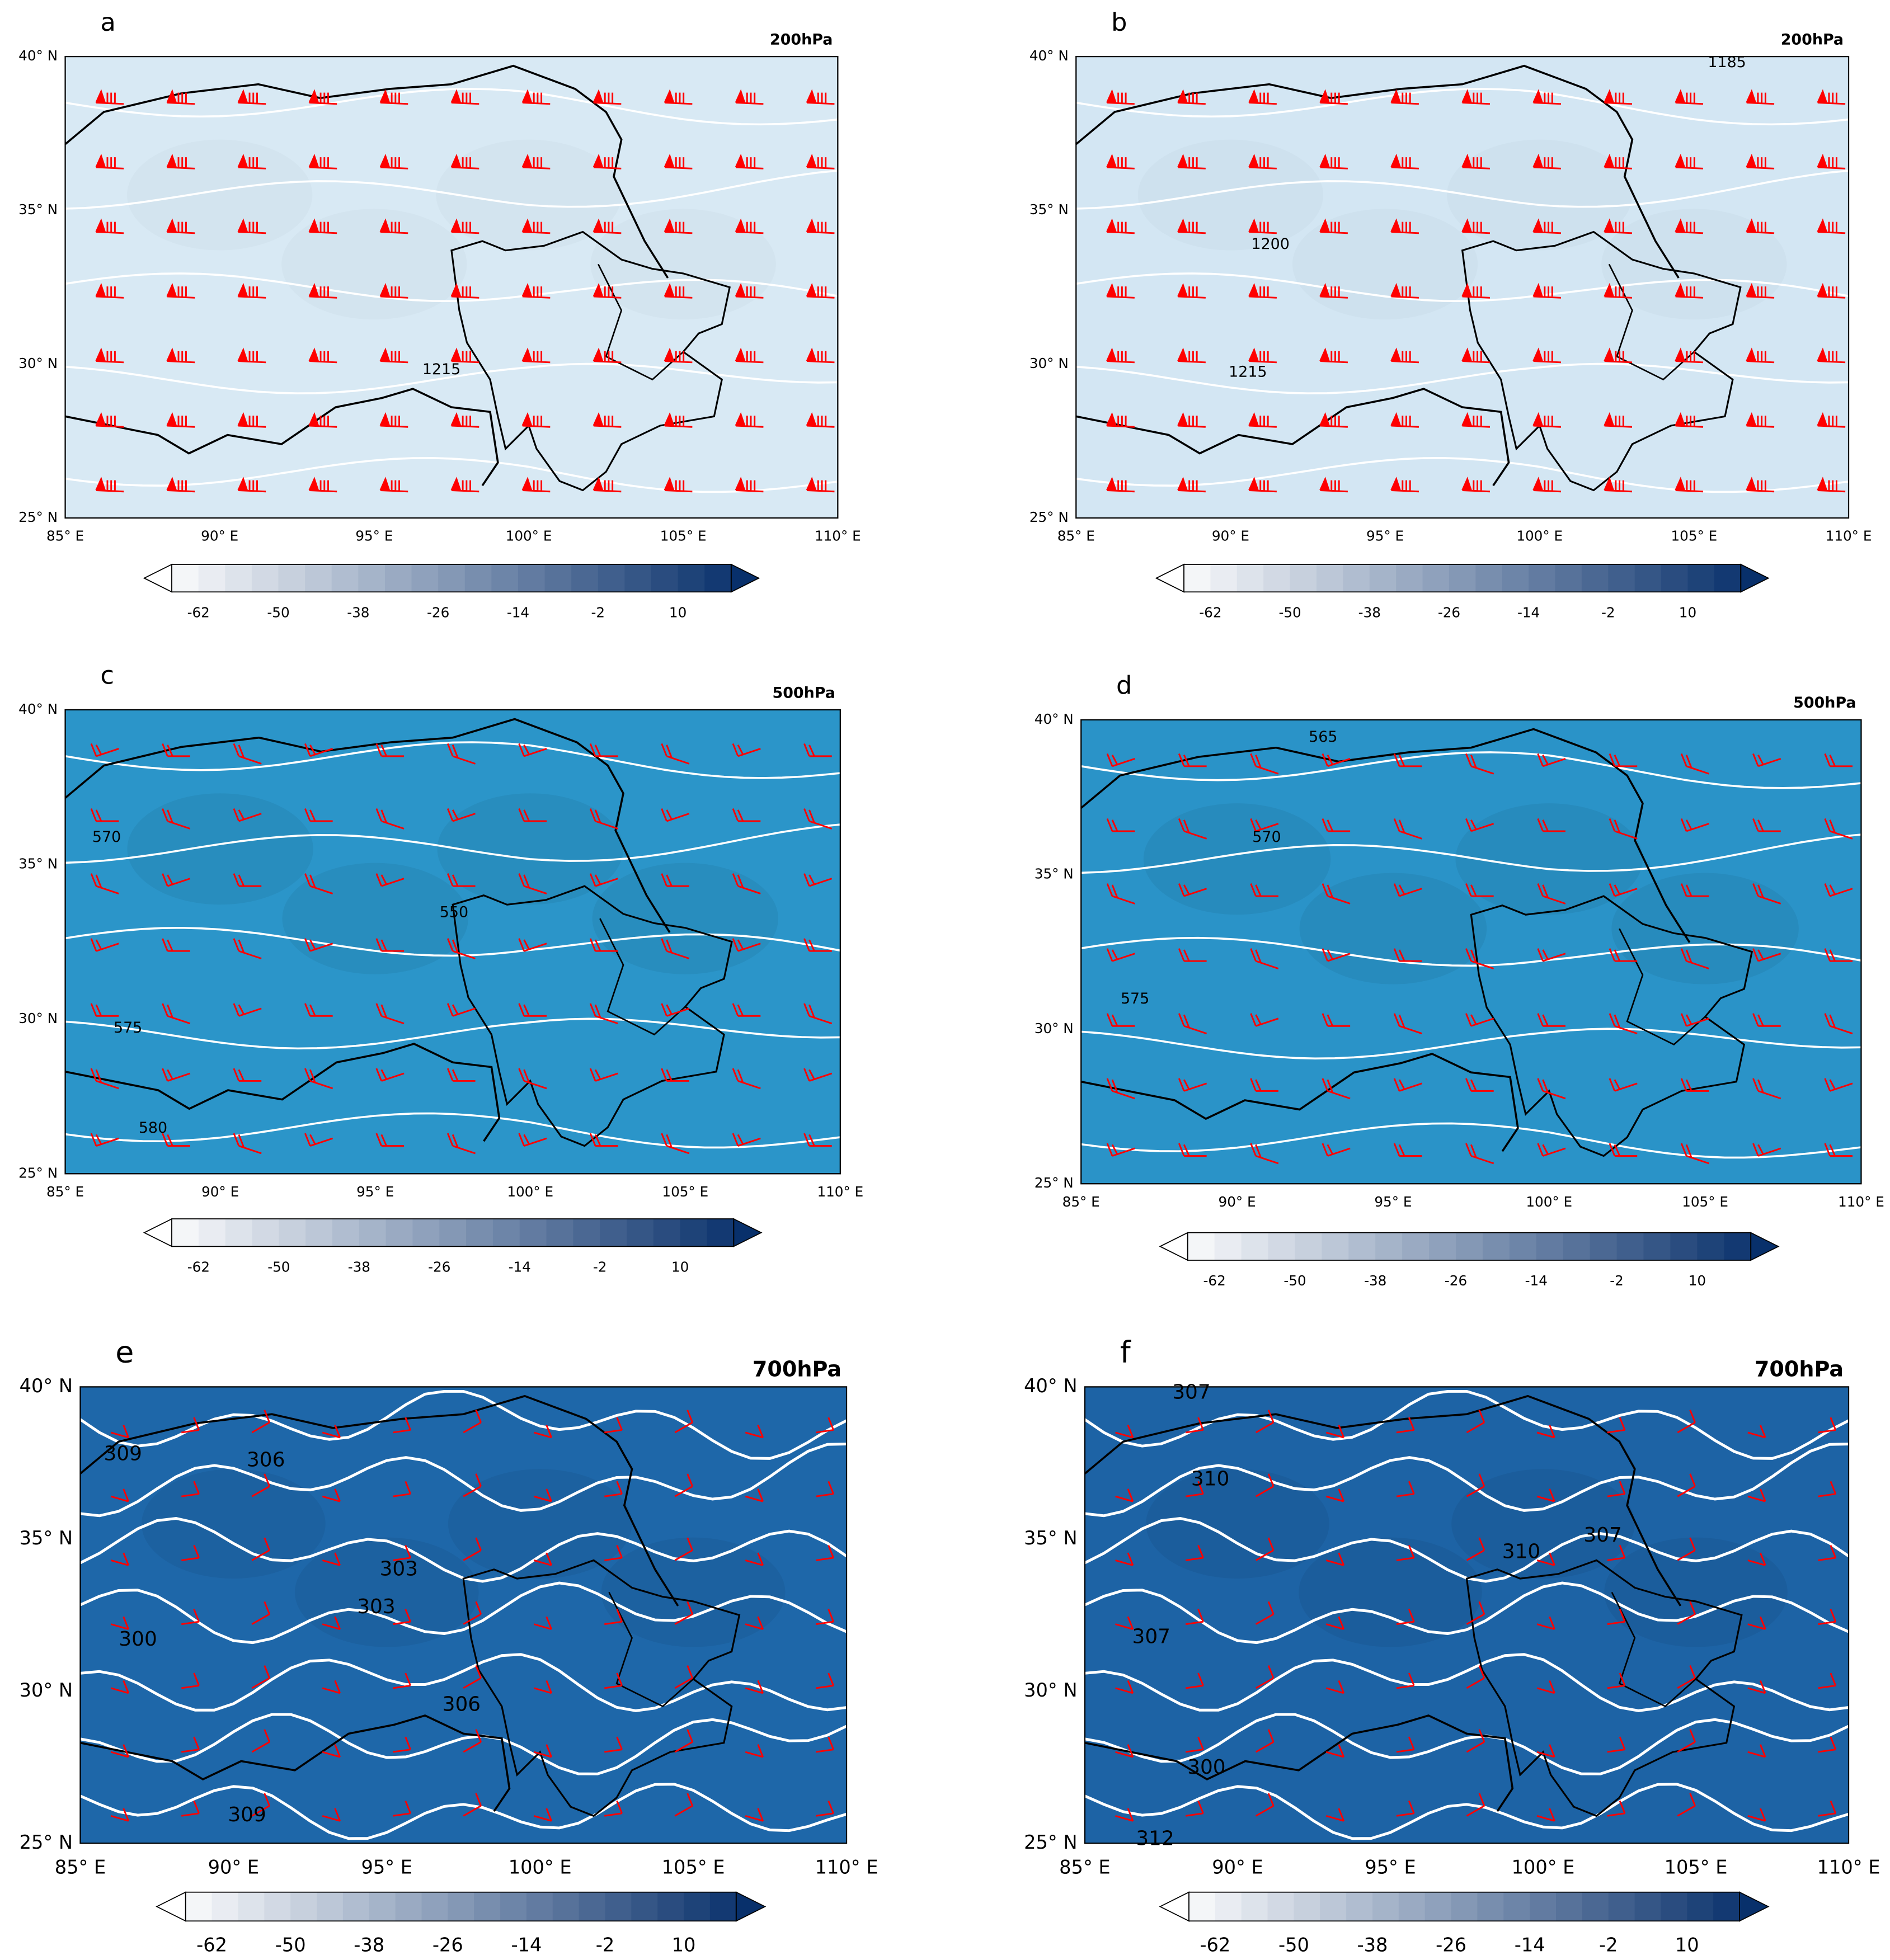 This screenshot has width=1890, height=1960. I want to click on colorbar-frame, so click(452, 578).